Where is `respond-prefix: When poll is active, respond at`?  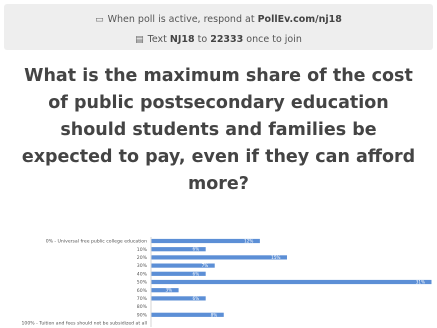
respond-prefix: When poll is active, respond at is located at coordinates (181, 19).